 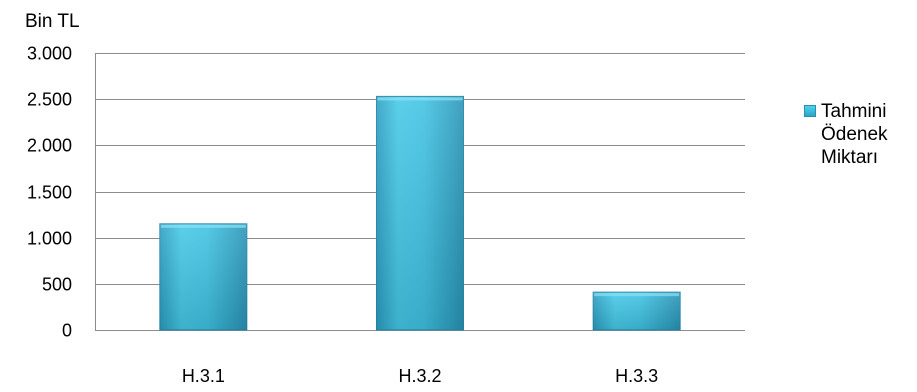 What do you see at coordinates (810, 111) in the screenshot?
I see `legend-swatch` at bounding box center [810, 111].